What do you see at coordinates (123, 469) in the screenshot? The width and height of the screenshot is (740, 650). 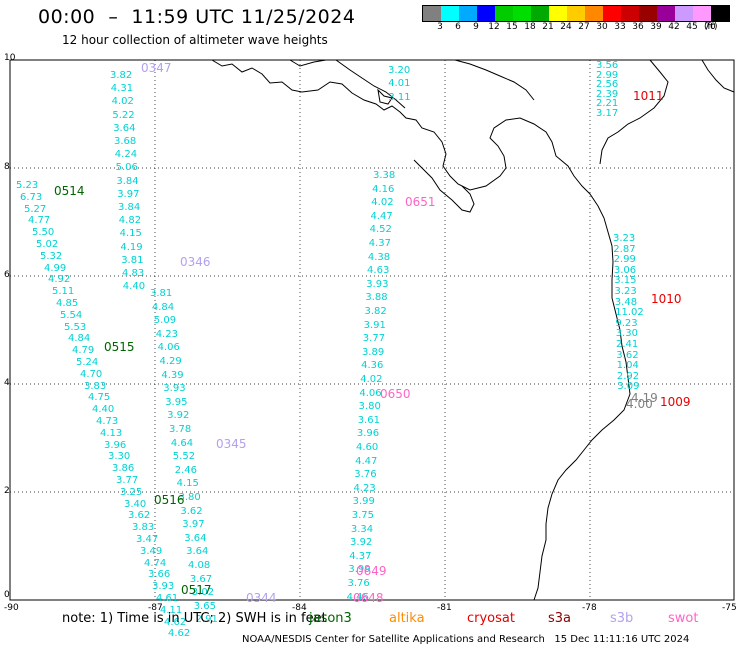 I see `swh-reading: 3.86` at bounding box center [123, 469].